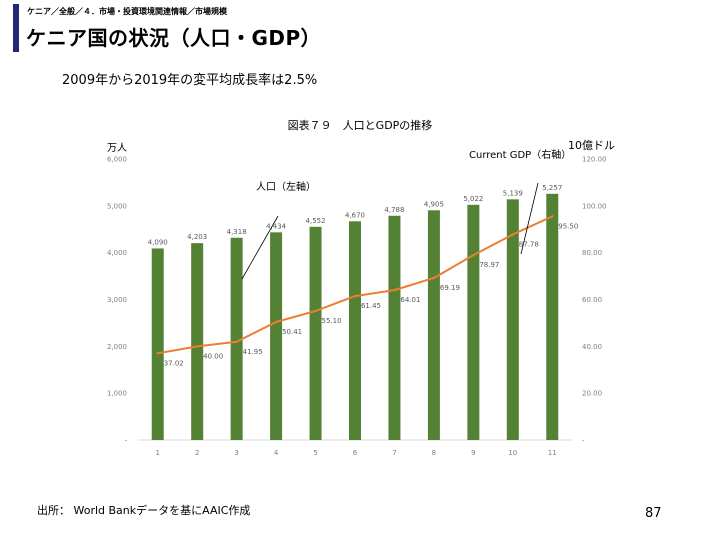 The width and height of the screenshot is (720, 540). I want to click on x-axis-tick-label: 7, so click(394, 453).